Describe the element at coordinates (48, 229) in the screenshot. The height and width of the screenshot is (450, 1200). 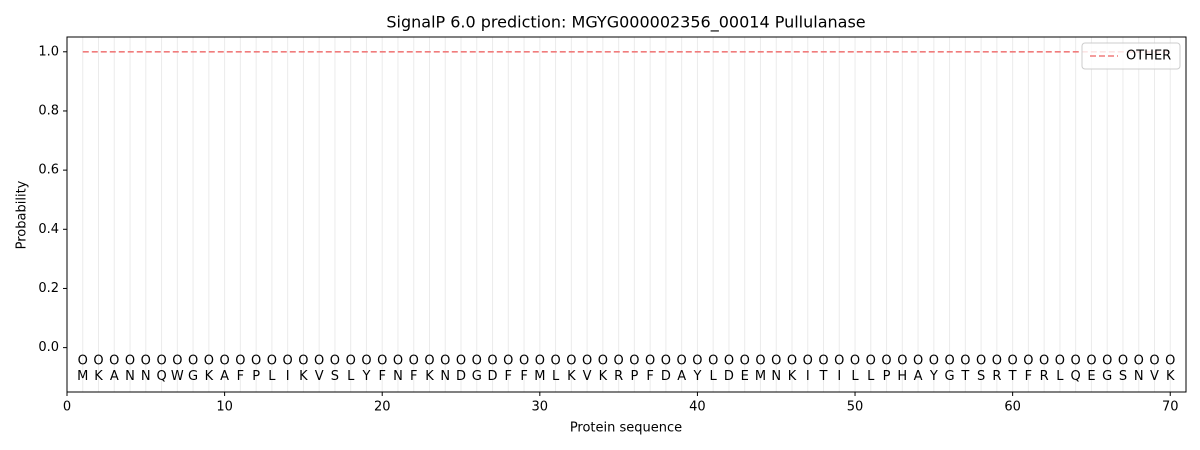
I see `y-tick-label: 0.4` at that location.